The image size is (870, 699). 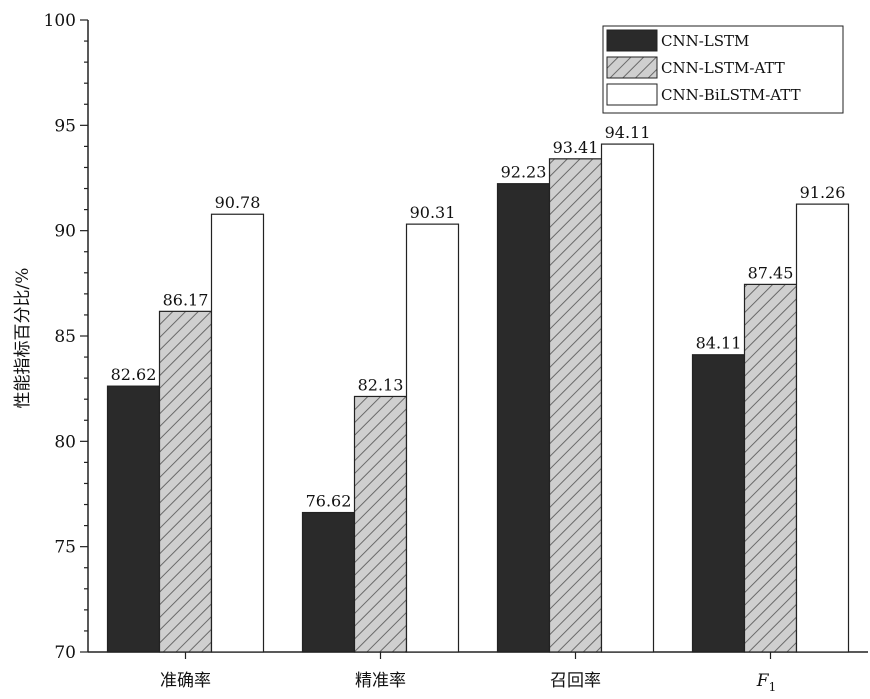 I want to click on data-label: 82.62, so click(x=134, y=374).